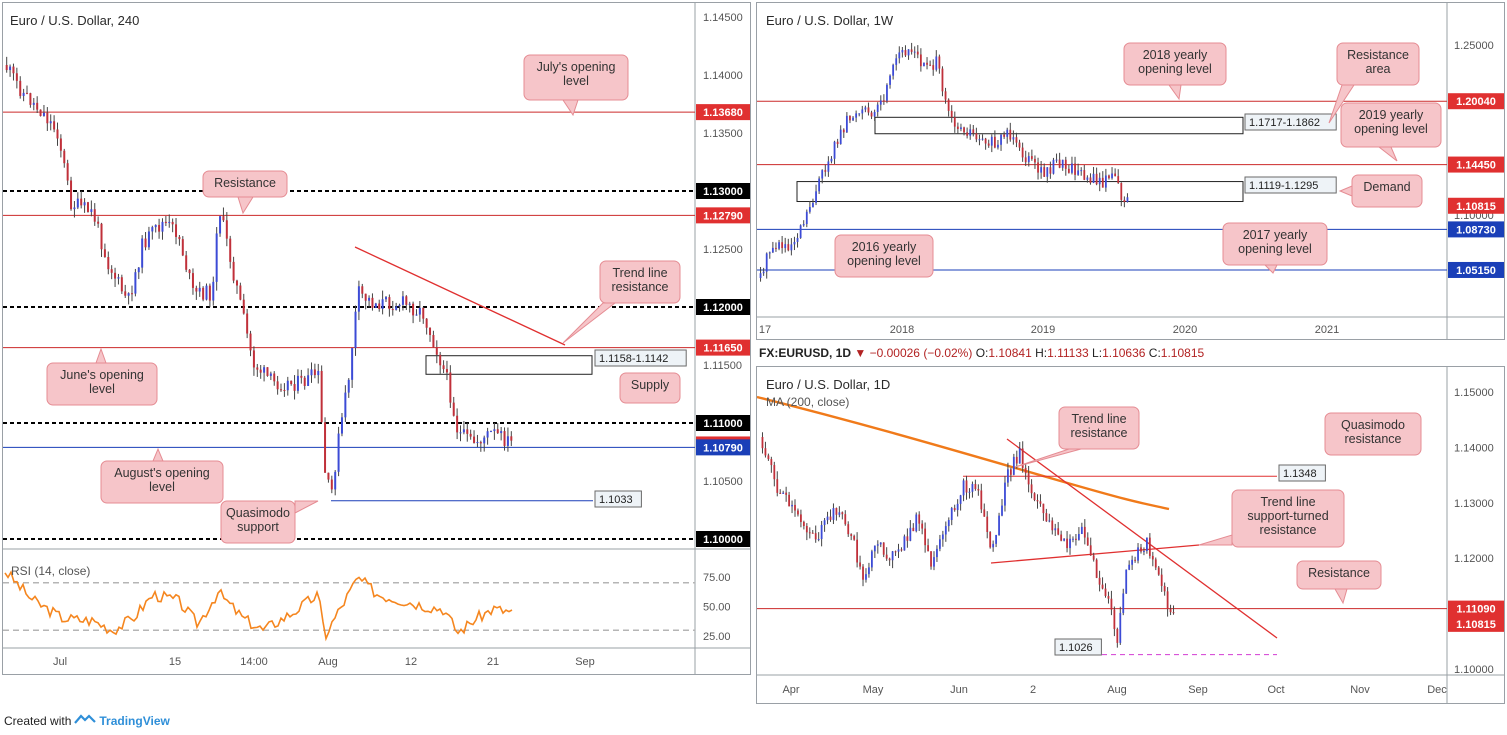 The image size is (1507, 735). I want to click on daily-callout-support-turned-pointer, so click(1215, 540).